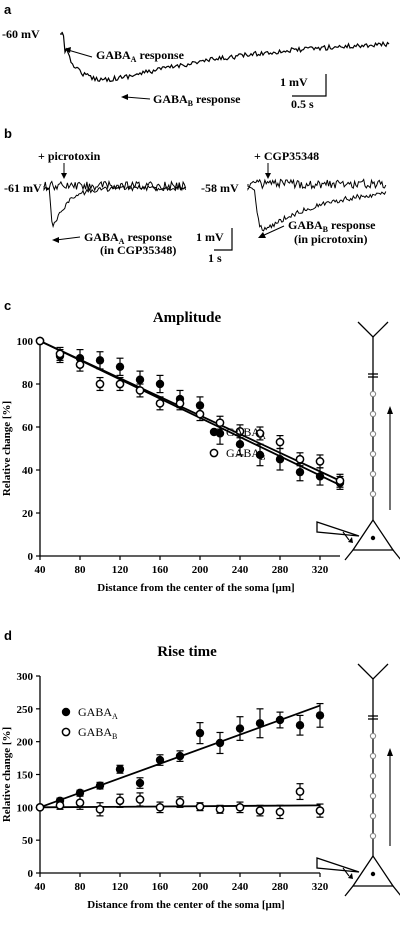  What do you see at coordinates (138, 250) in the screenshot?
I see `panel-b-left-resp-note: (in CGP35348)` at bounding box center [138, 250].